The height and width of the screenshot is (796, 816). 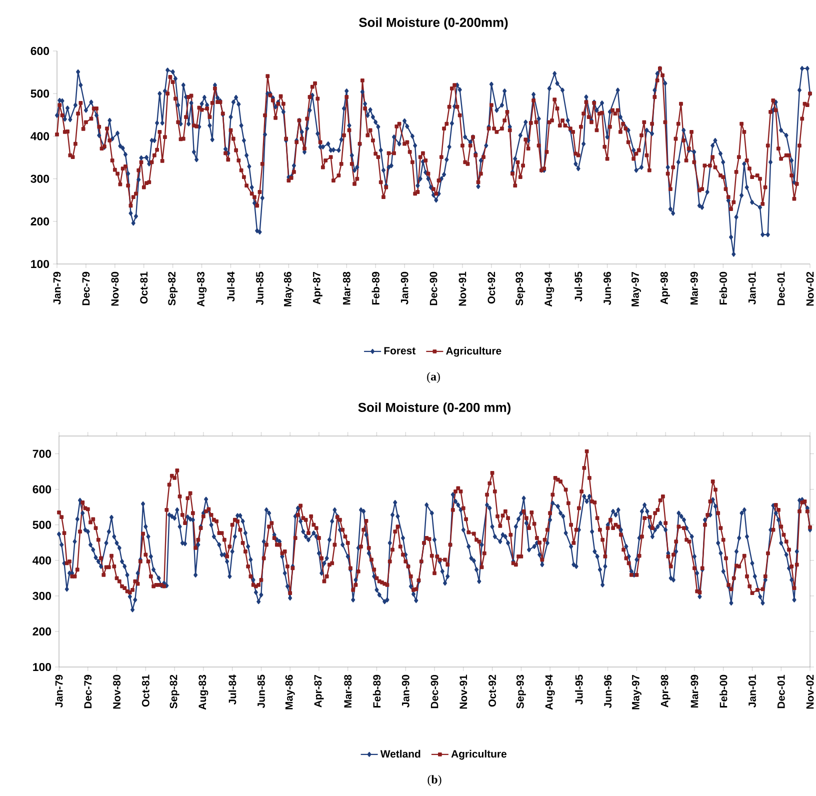 What do you see at coordinates (433, 377) in the screenshot?
I see `text: (a)` at bounding box center [433, 377].